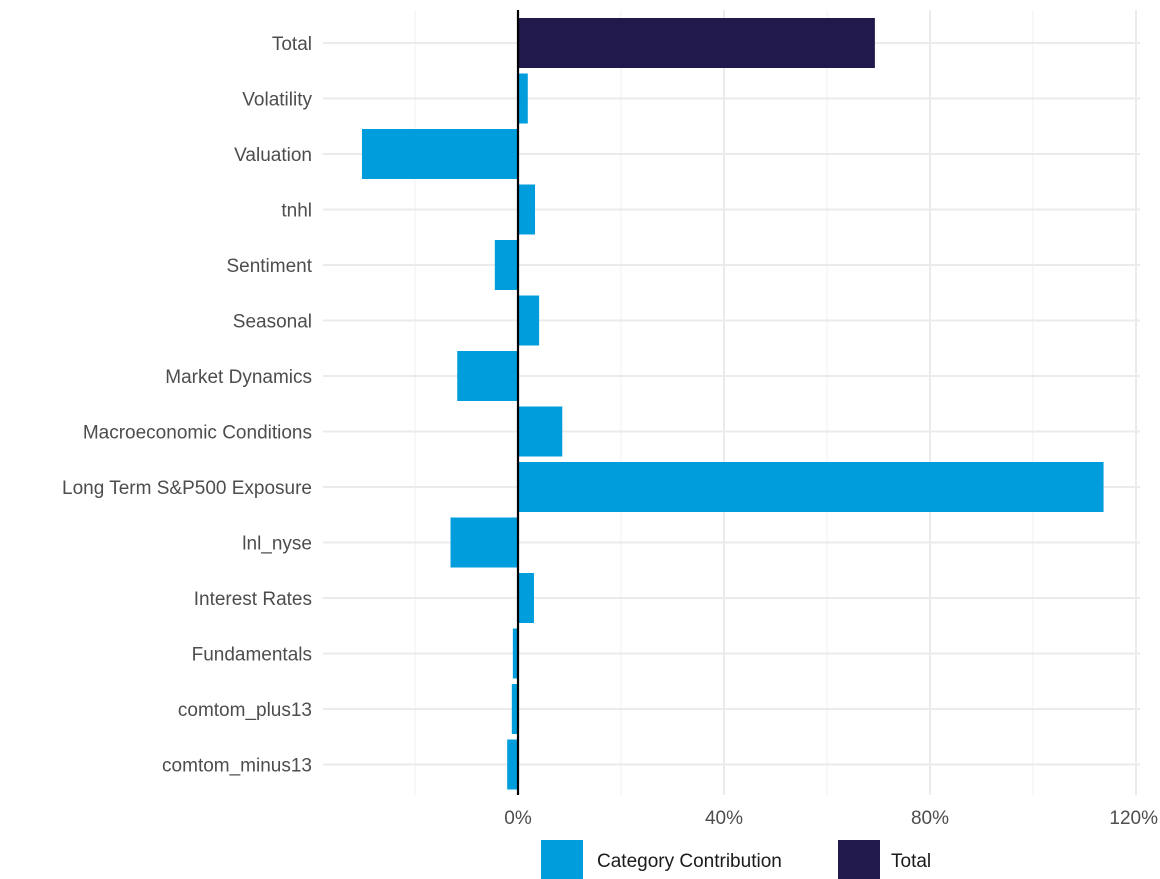 The image size is (1160, 879). Describe the element at coordinates (529, 320) in the screenshot. I see `bar-seasonal` at that location.